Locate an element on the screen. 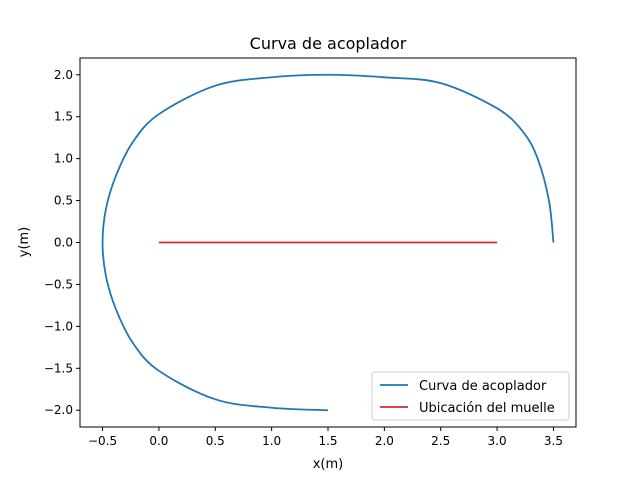 Image resolution: width=640 pixels, height=480 pixels. y-tick-label: −1.0 is located at coordinates (58, 326).